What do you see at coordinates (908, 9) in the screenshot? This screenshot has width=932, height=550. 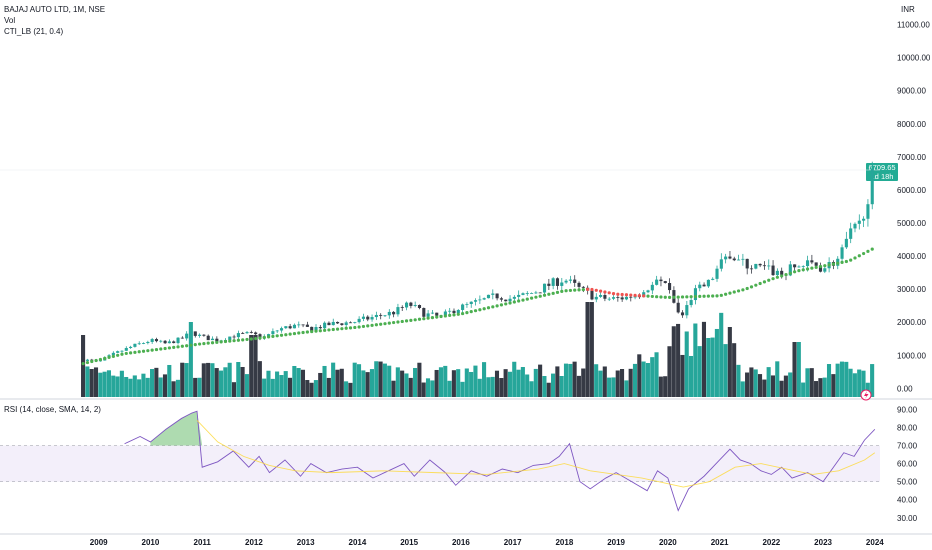 I see `currency-label: INR` at bounding box center [908, 9].